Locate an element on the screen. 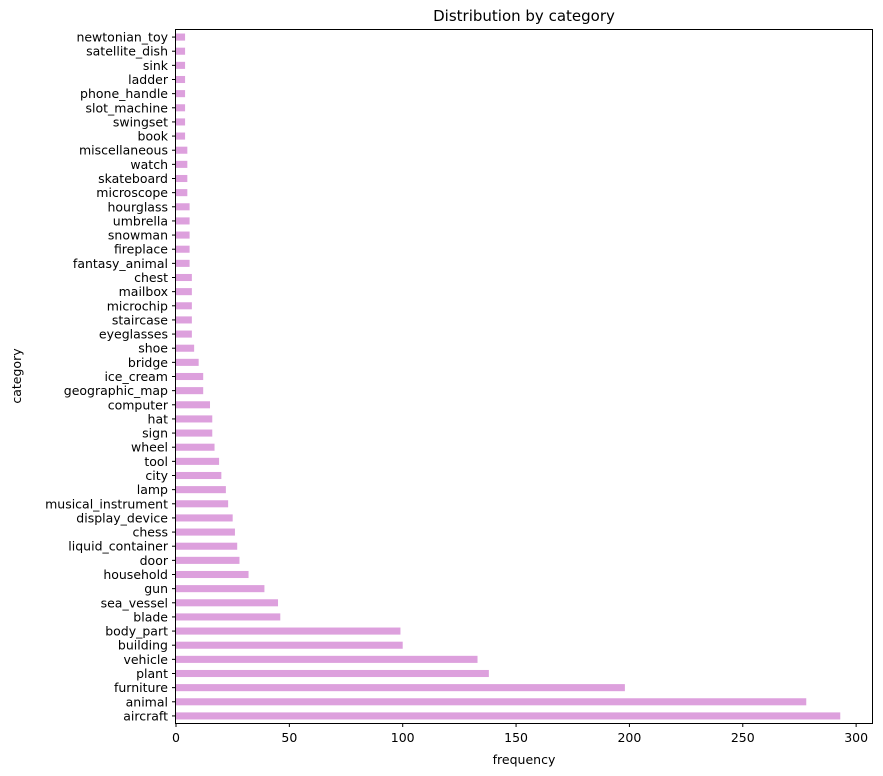 The height and width of the screenshot is (776, 883). y-tick-label: eyeglasses is located at coordinates (133, 334).